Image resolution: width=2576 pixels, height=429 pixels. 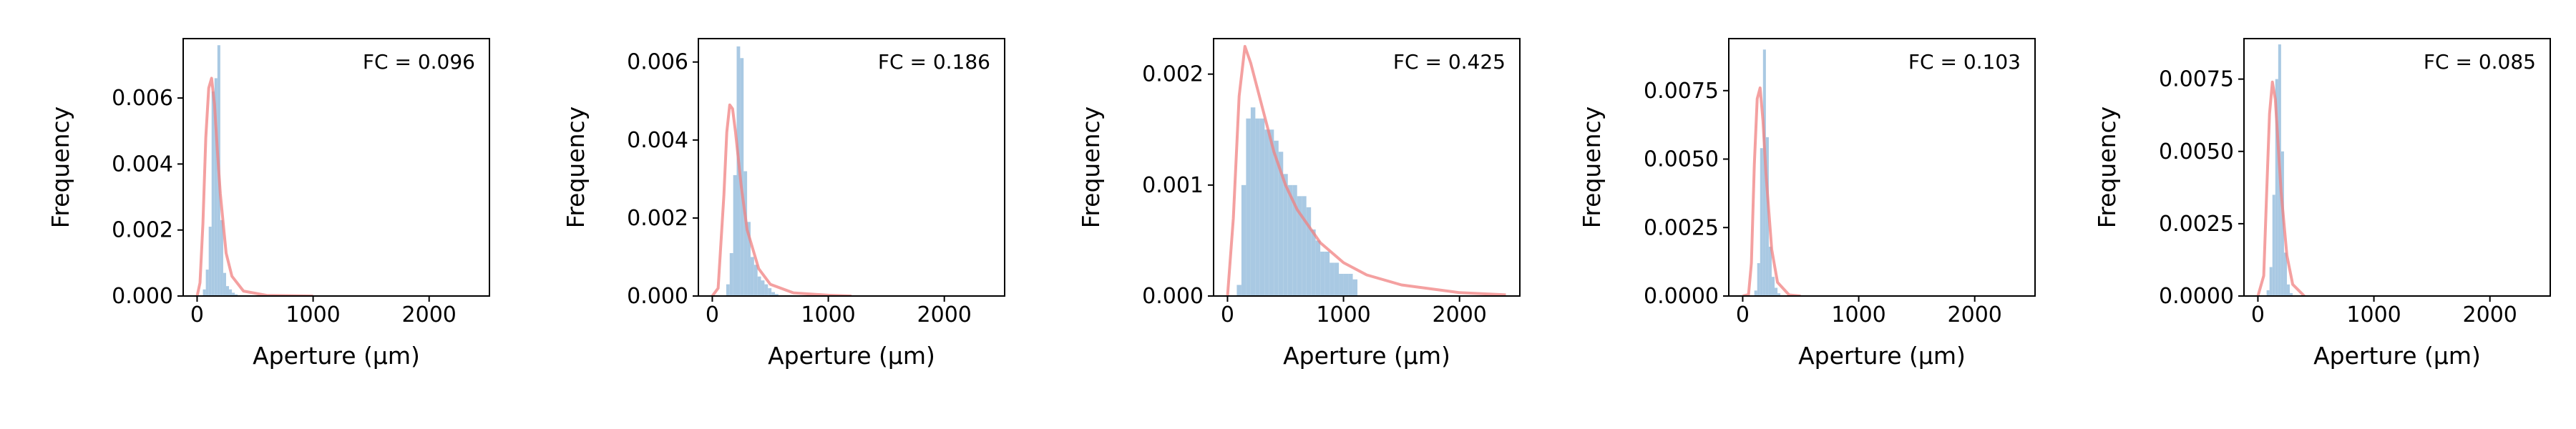 I want to click on y-tick-label: 0.001, so click(x=1173, y=185).